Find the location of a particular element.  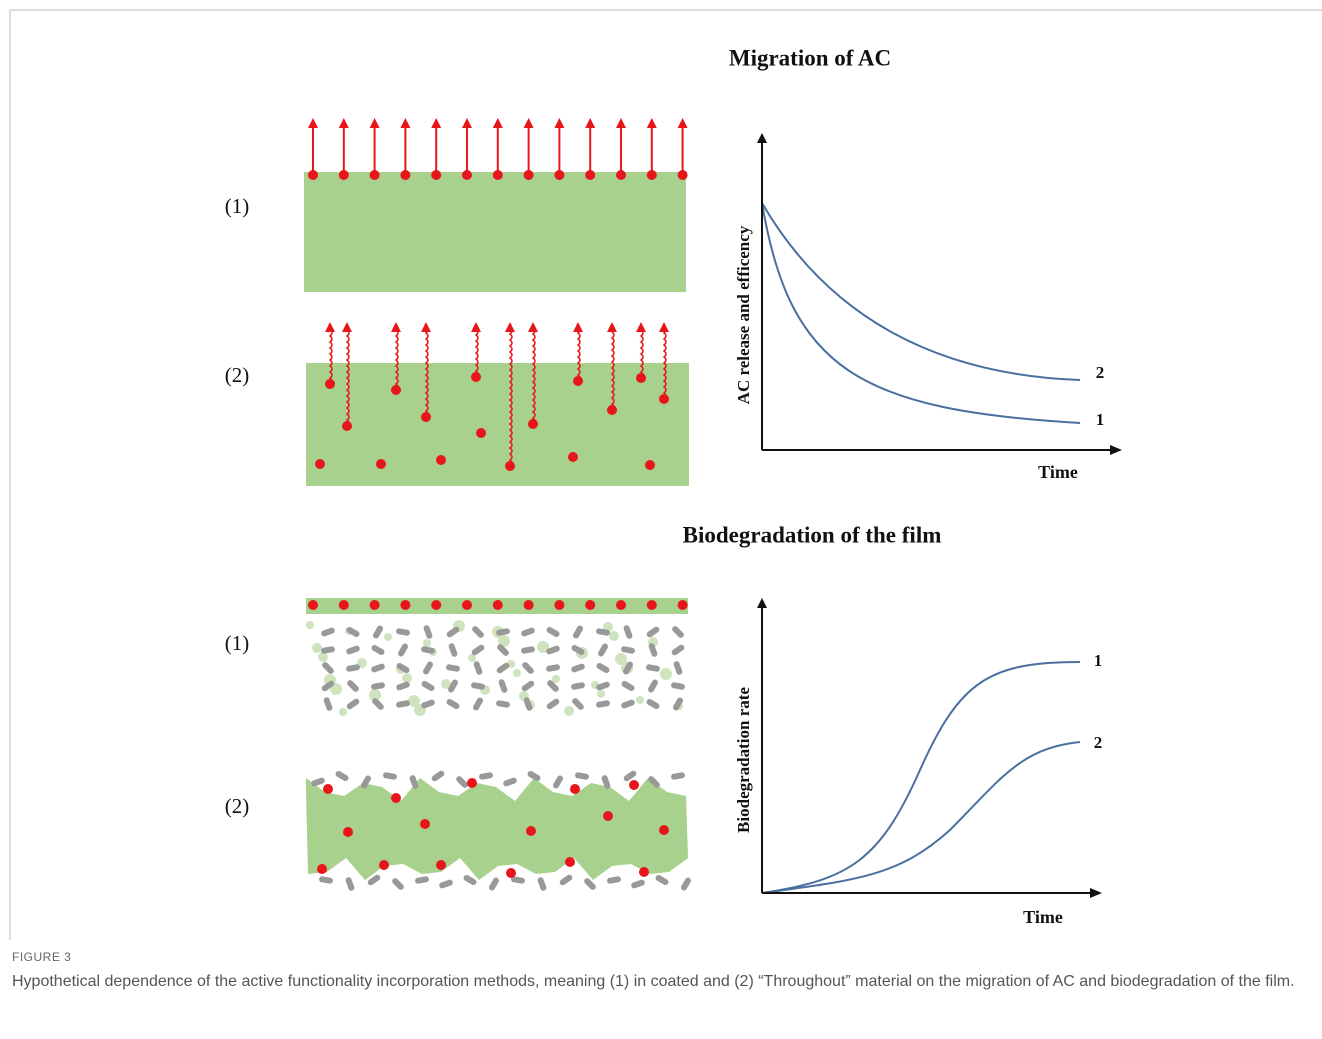

panel-title: Migration of AC is located at coordinates (810, 57).